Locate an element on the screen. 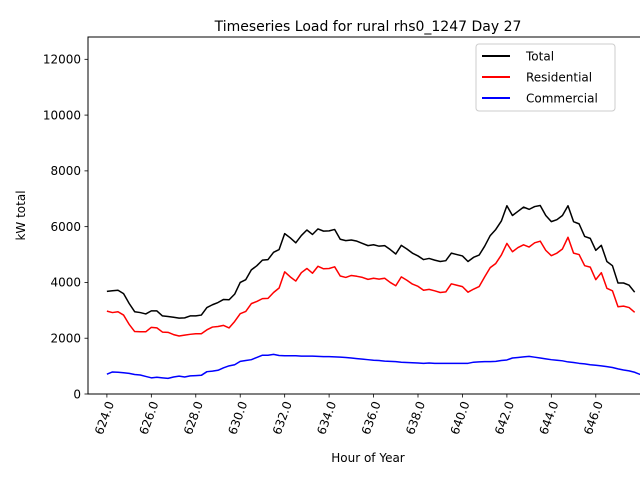 The image size is (640, 480). x-tick-label: 626.0 is located at coordinates (149, 417).